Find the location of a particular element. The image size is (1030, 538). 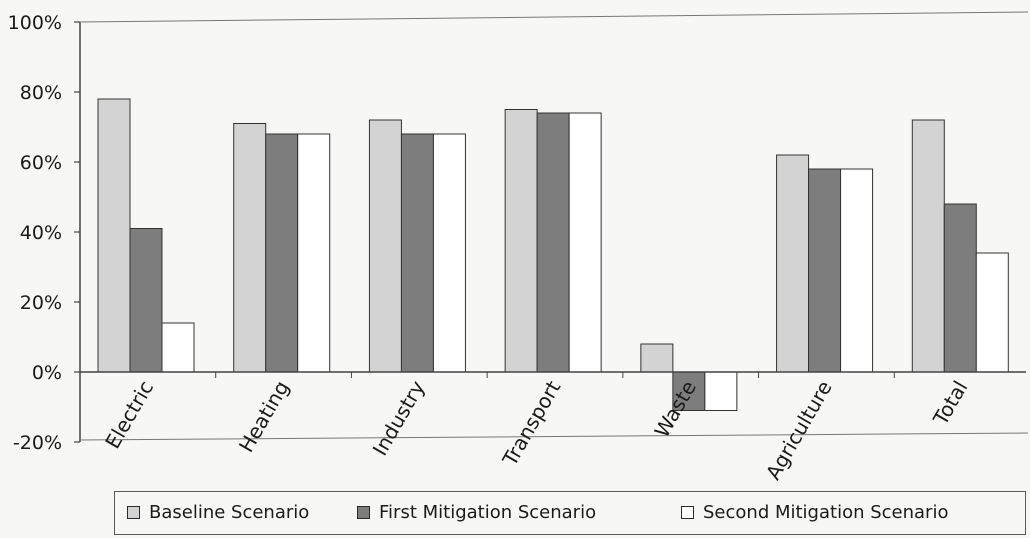

legend-item-first-mitigation: First Mitigation Scenario is located at coordinates (476, 512).